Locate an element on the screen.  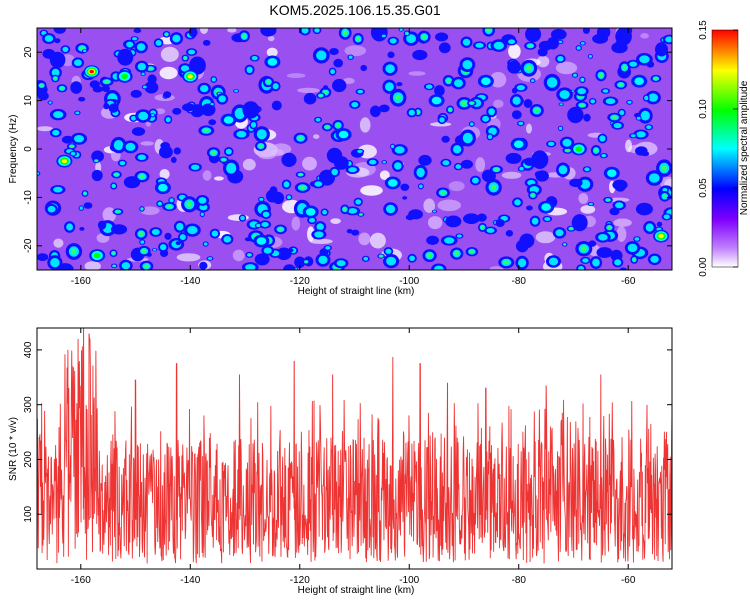
colorbar-tick-label: 0.10 is located at coordinates (703, 109).